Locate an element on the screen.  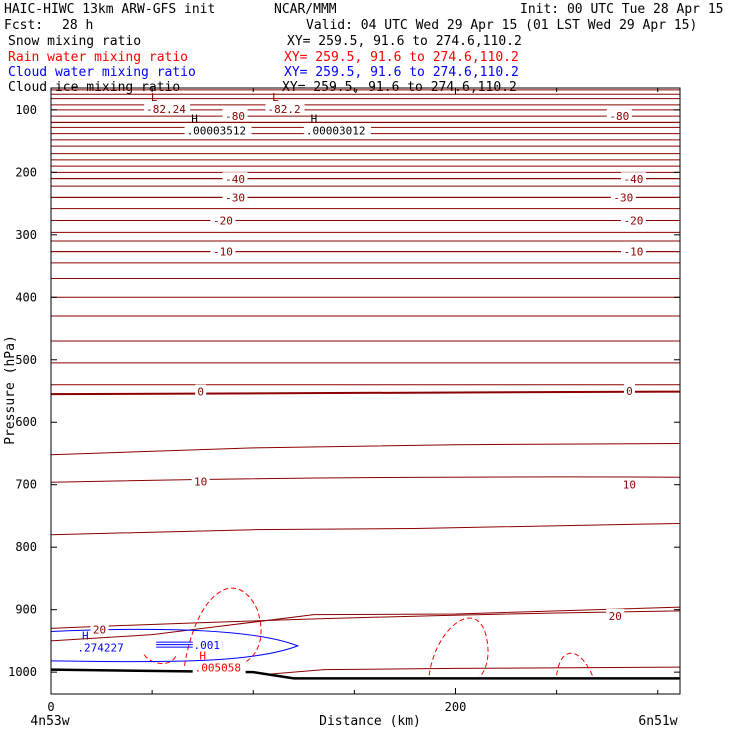
extremum-value: .00003512 is located at coordinates (217, 130).